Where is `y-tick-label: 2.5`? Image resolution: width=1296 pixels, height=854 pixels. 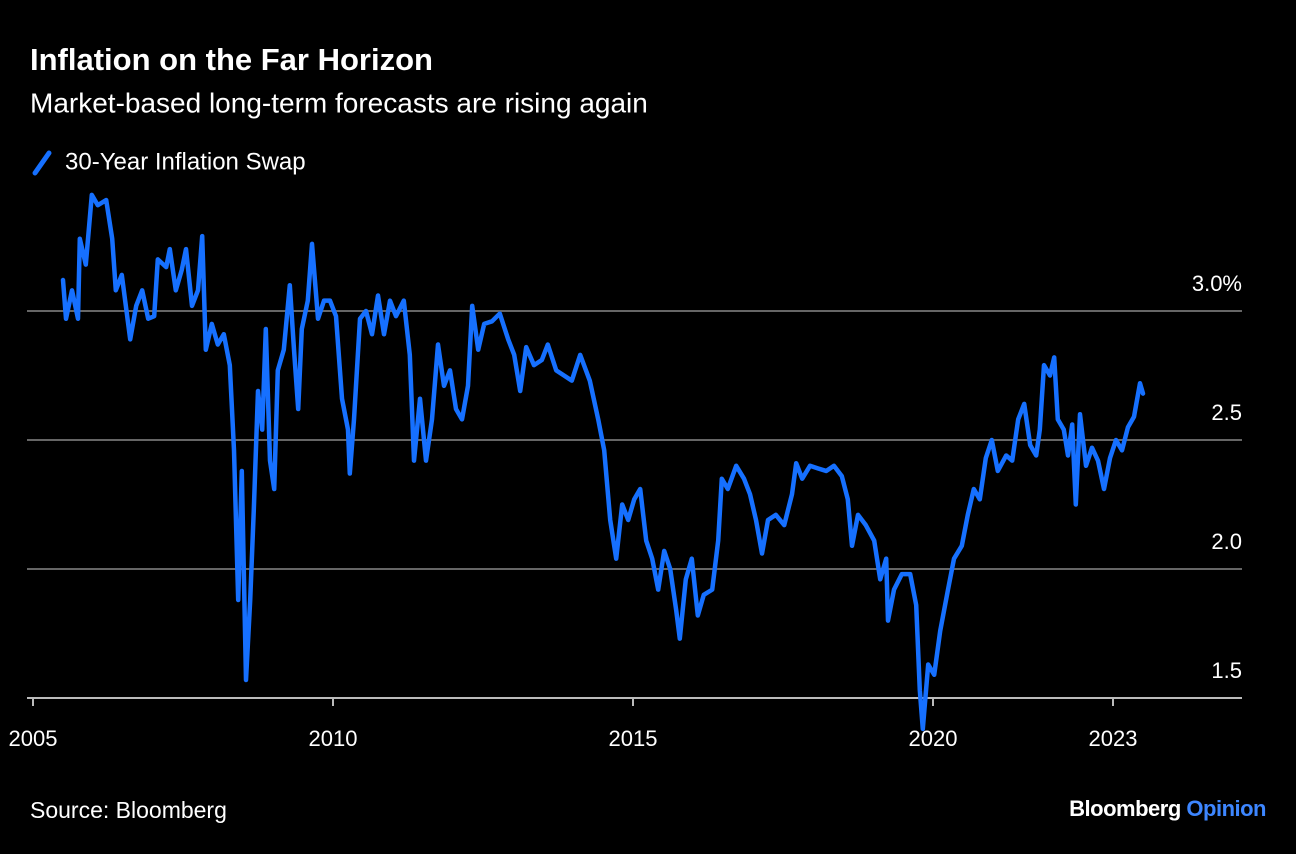
y-tick-label: 2.5 is located at coordinates (1226, 412).